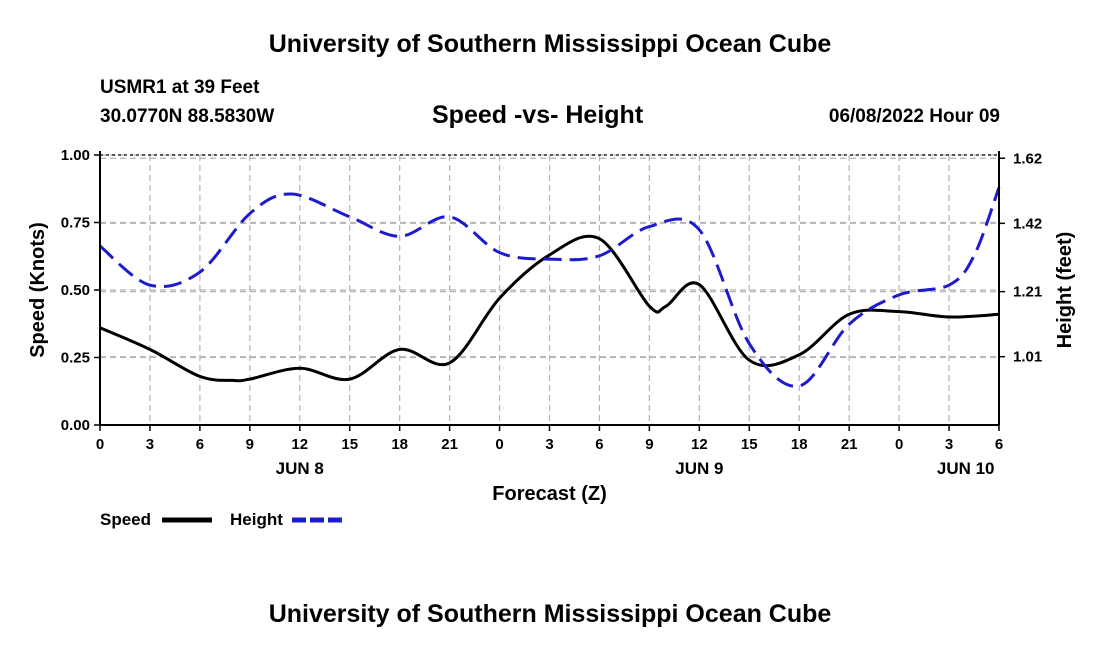  What do you see at coordinates (966, 468) in the screenshot?
I see `date-label: JUN 10` at bounding box center [966, 468].